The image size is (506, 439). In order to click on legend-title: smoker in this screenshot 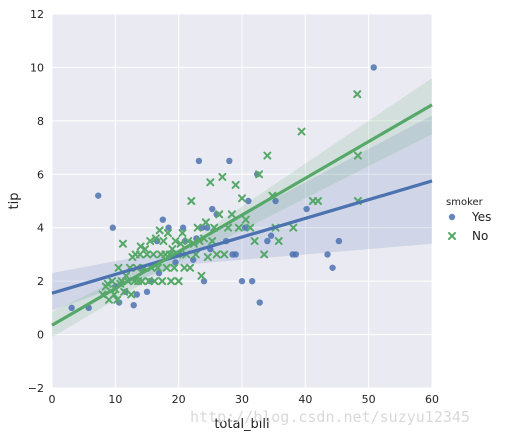, I will do `click(465, 202)`.